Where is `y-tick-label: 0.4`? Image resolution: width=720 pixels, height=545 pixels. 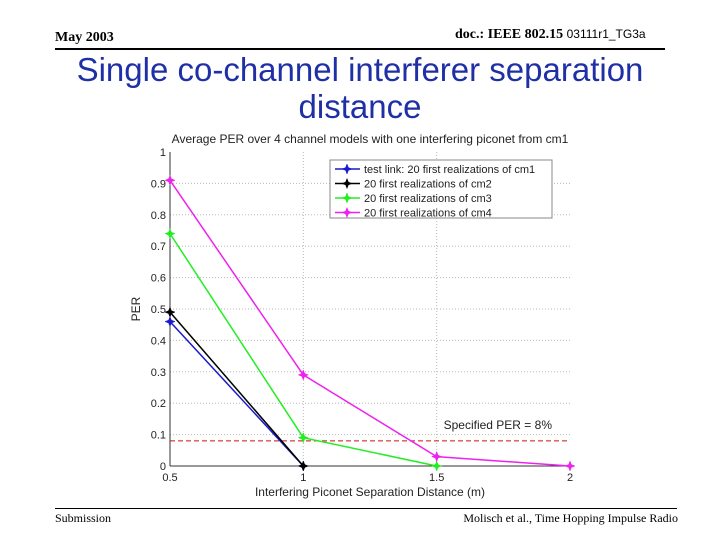
y-tick-label: 0.4 is located at coordinates (158, 341).